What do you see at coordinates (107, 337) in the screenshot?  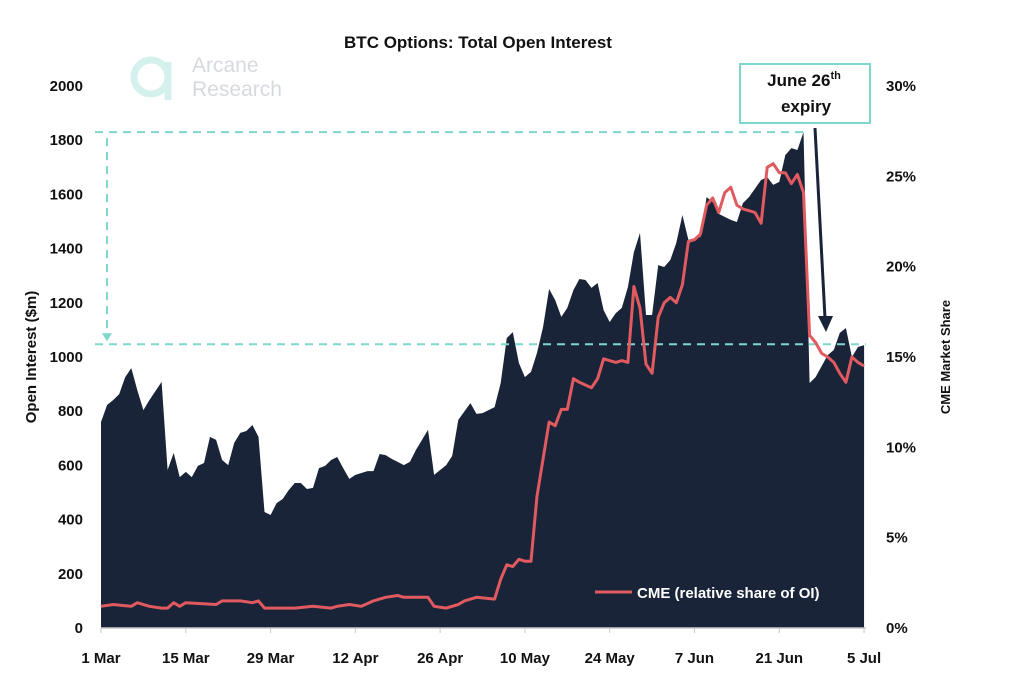 I see `reference-arrow-head-icon` at bounding box center [107, 337].